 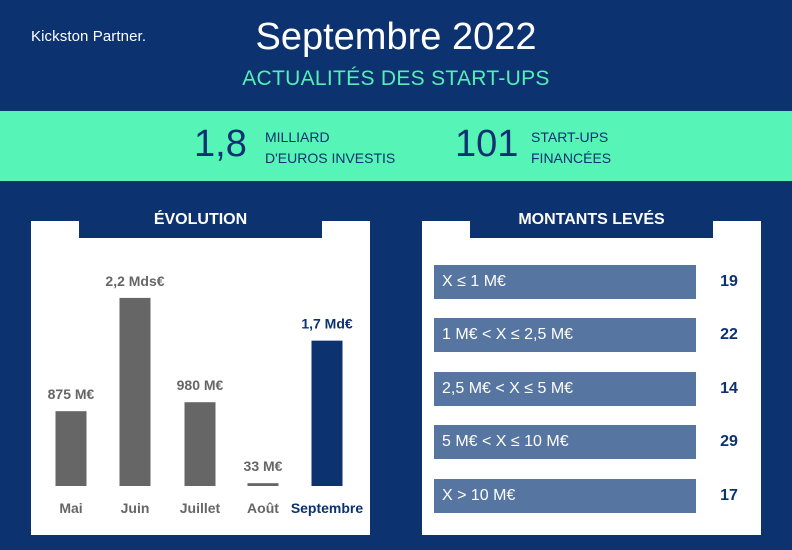 What do you see at coordinates (135, 391) in the screenshot?
I see `bar-juin` at bounding box center [135, 391].